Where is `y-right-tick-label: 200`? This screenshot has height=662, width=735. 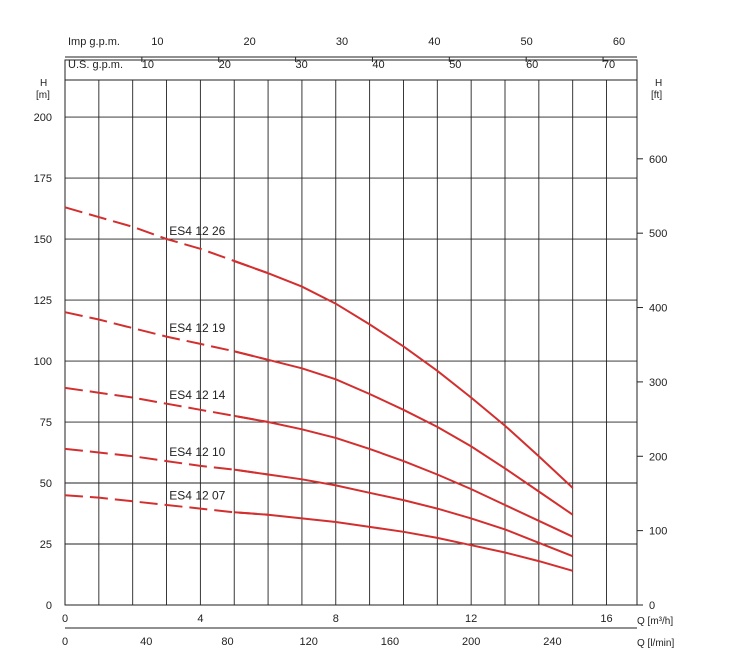 y-right-tick-label: 200 is located at coordinates (658, 457).